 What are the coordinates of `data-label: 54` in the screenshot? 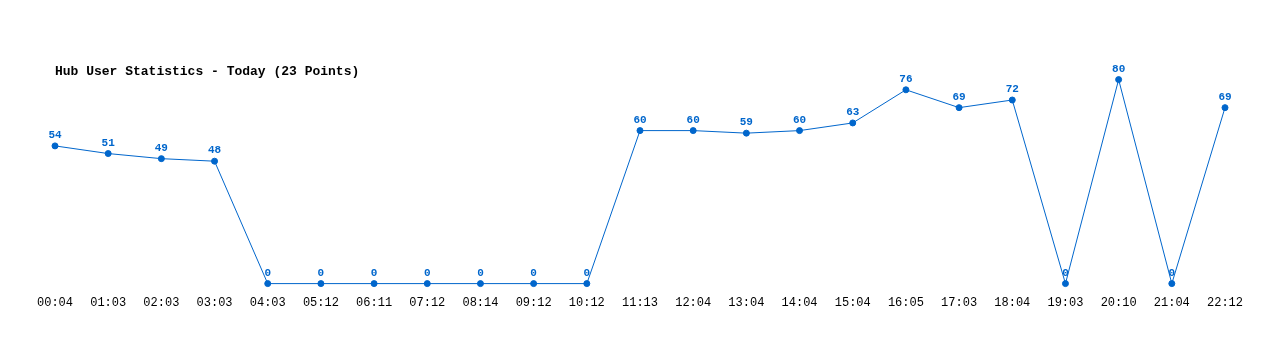 It's located at (55, 135).